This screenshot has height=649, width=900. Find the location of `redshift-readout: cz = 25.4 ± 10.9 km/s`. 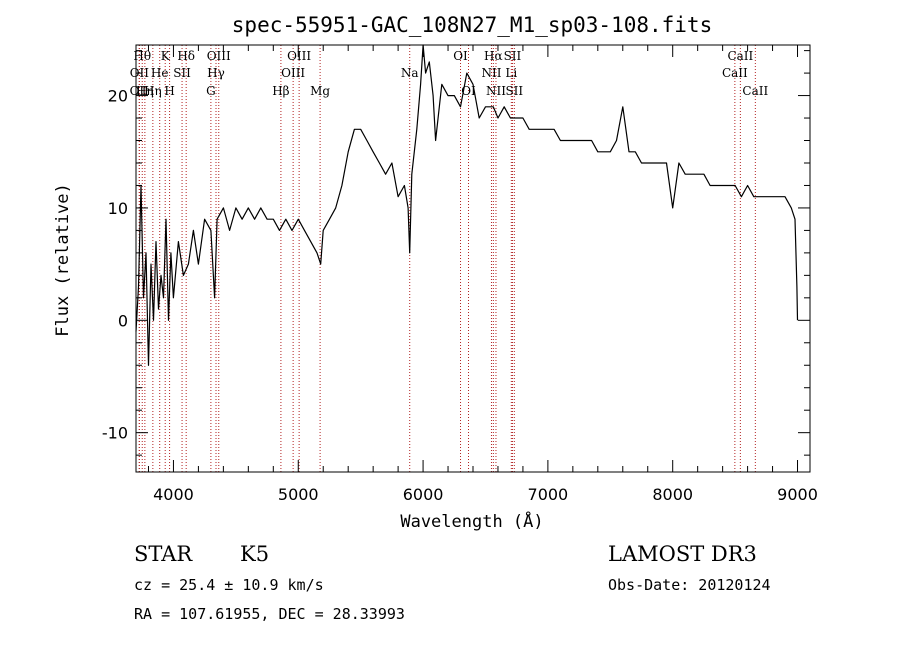

redshift-readout: cz = 25.4 ± 10.9 km/s is located at coordinates (229, 585).